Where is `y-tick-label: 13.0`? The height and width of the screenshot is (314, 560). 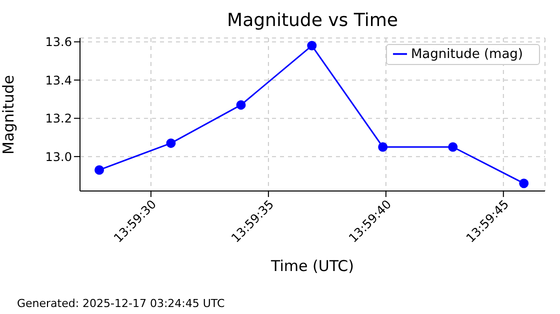
y-tick-label: 13.0 is located at coordinates (58, 157).